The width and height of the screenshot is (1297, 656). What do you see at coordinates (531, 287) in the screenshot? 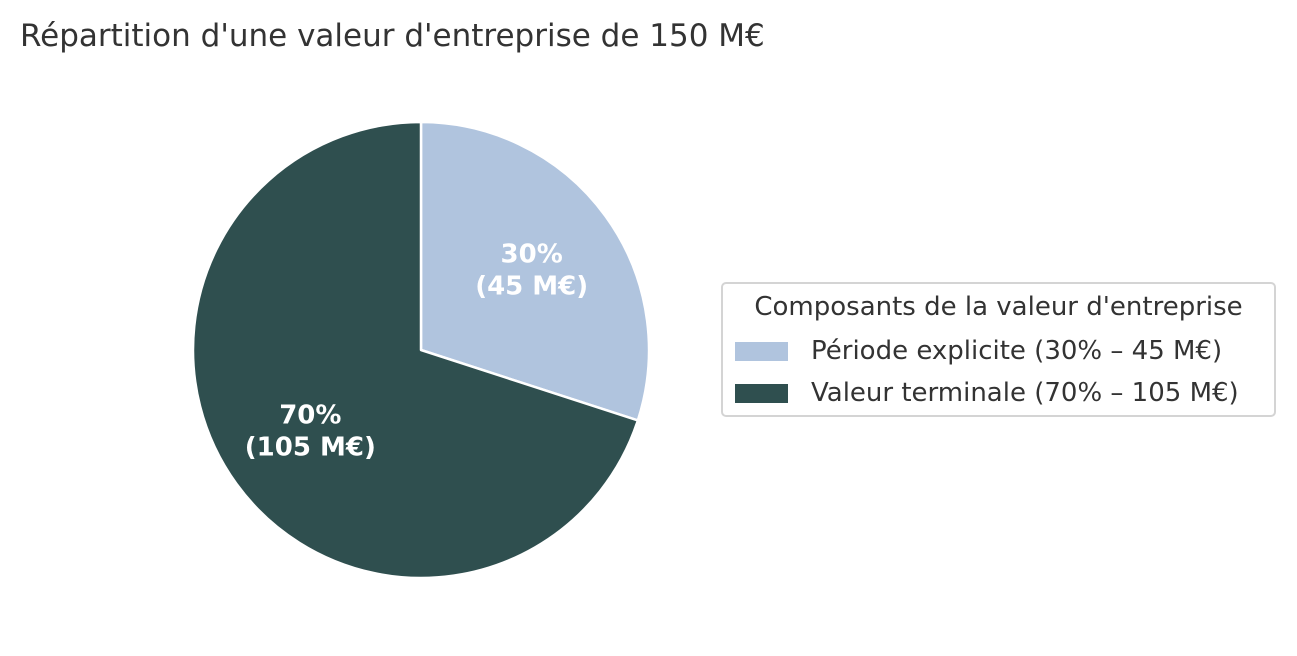
I see `pie-label-amount-periode-explicite: (45 M€)` at bounding box center [531, 287].